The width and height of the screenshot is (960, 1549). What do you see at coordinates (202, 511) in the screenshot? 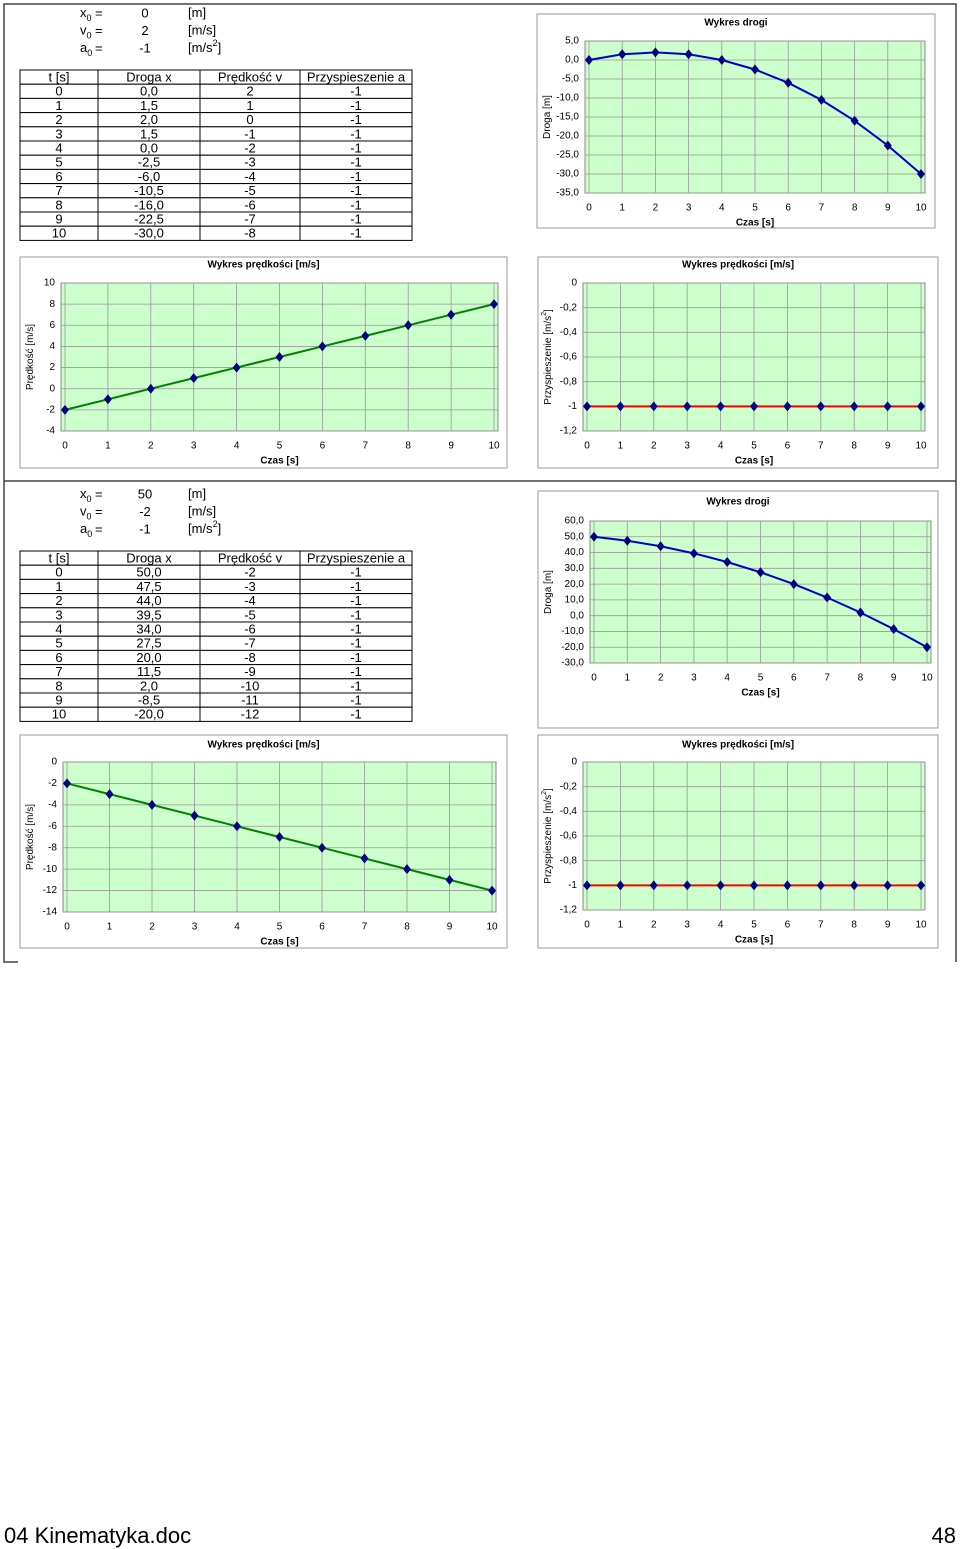
I see `param-unit: [m/s]` at bounding box center [202, 511].